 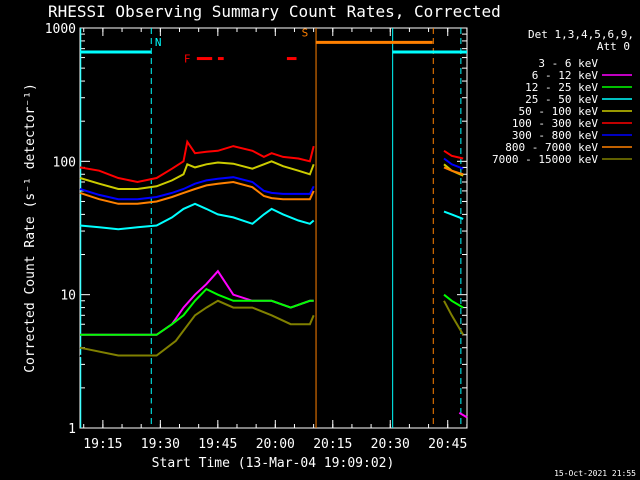 What do you see at coordinates (555, 123) in the screenshot?
I see `legend-entry-label: 100 - 300 keV` at bounding box center [555, 123].